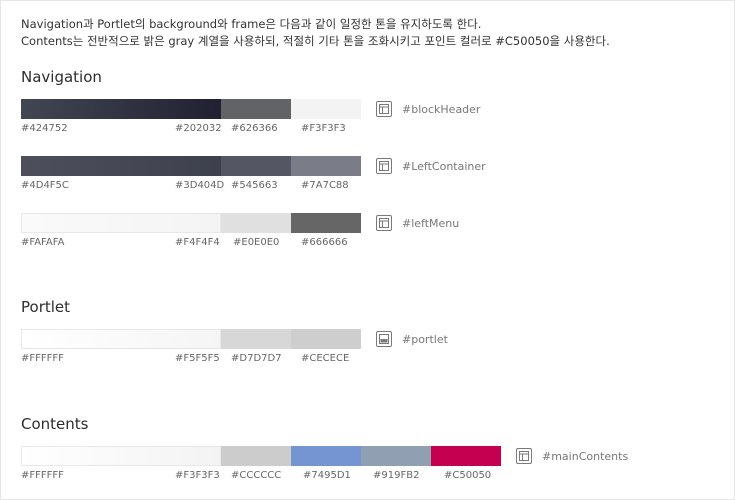 The height and width of the screenshot is (500, 735). What do you see at coordinates (444, 166) in the screenshot?
I see `tag-label: #LeftContainer` at bounding box center [444, 166].